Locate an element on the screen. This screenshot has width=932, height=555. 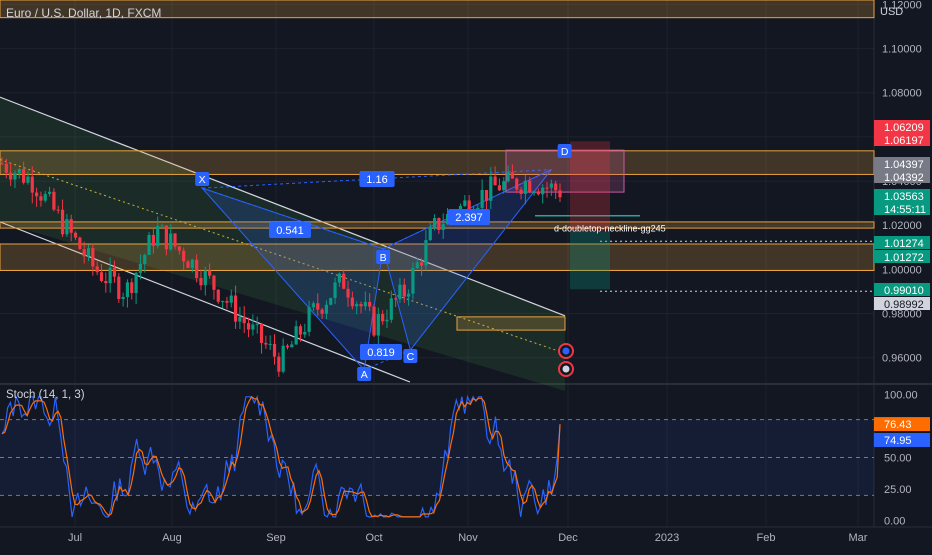
stoch-tick: 50.00 is located at coordinates (898, 459).